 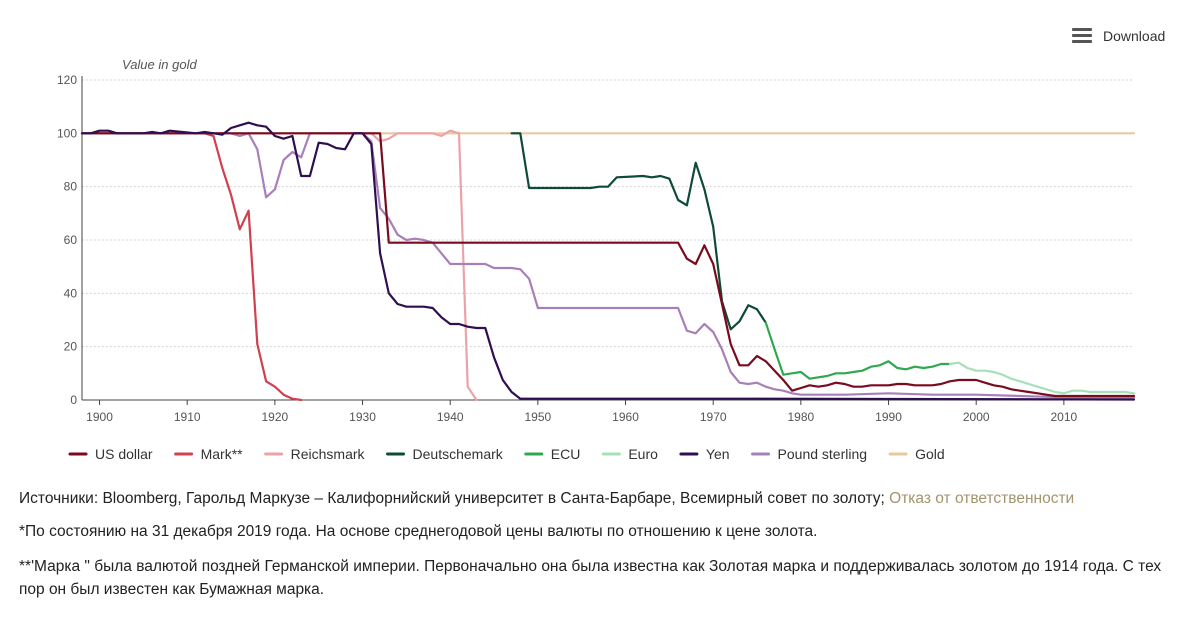 What do you see at coordinates (67, 133) in the screenshot?
I see `y-tick-label: 100` at bounding box center [67, 133].